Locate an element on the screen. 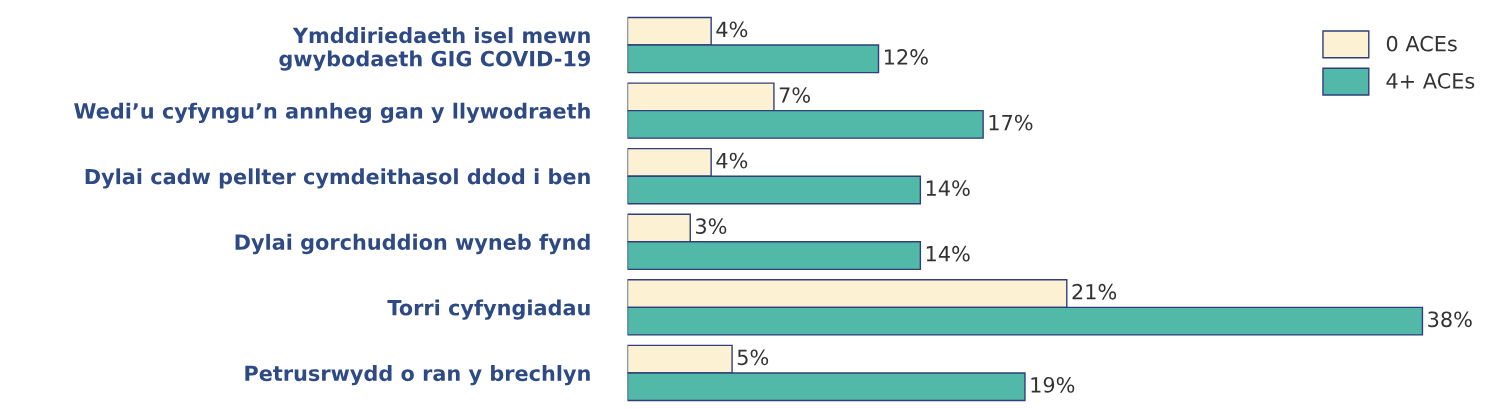 The height and width of the screenshot is (409, 1494). legend-label: 4+ ACEs is located at coordinates (1430, 80).